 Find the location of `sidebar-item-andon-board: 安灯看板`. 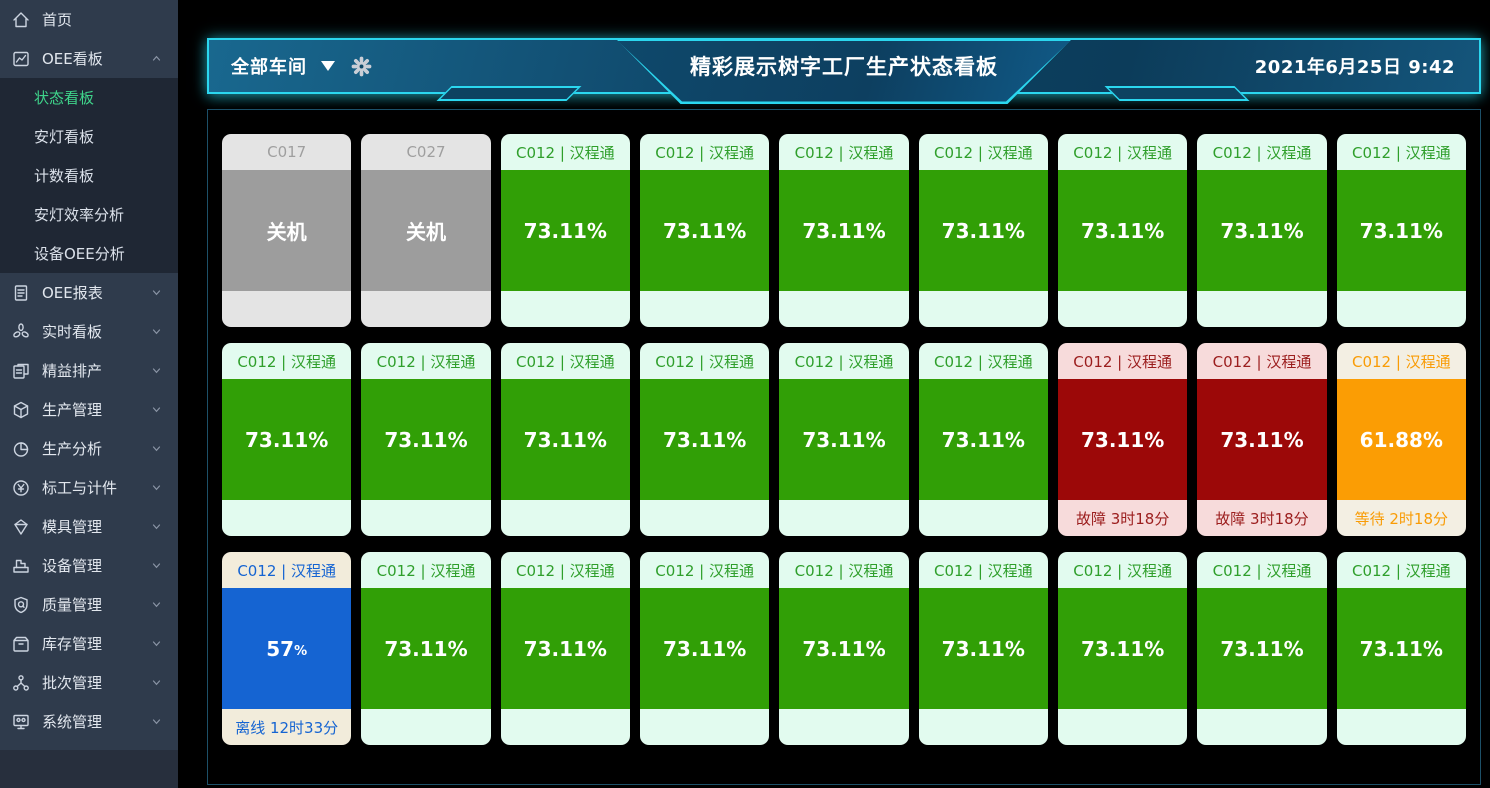

sidebar-item-andon-board: 安灯看板 is located at coordinates (89, 136).